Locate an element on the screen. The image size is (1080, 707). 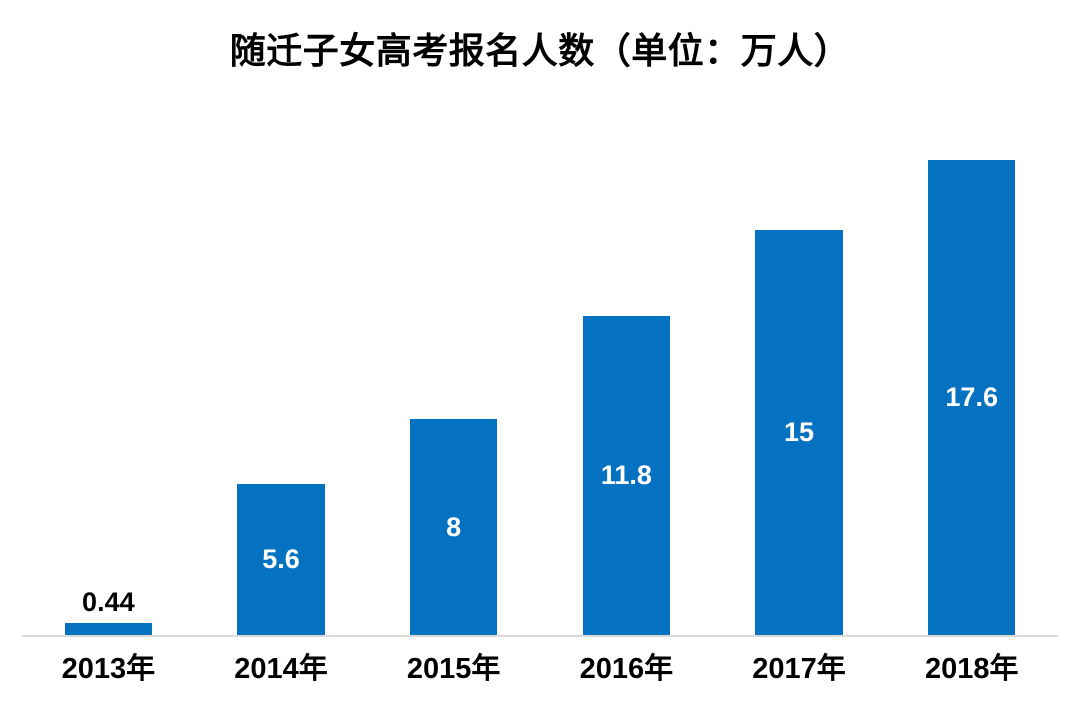
bar: 5.6 is located at coordinates (281, 559).